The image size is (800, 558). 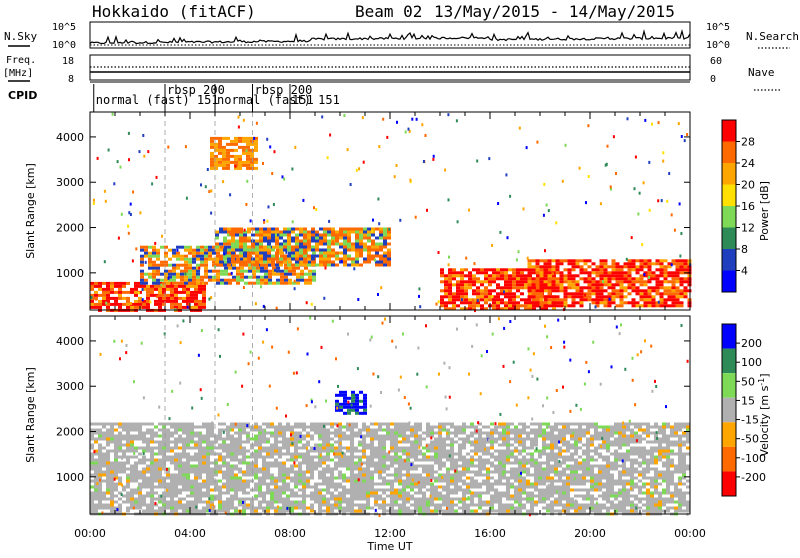 What do you see at coordinates (716, 61) in the screenshot?
I see `nave-tick-top: 60` at bounding box center [716, 61].